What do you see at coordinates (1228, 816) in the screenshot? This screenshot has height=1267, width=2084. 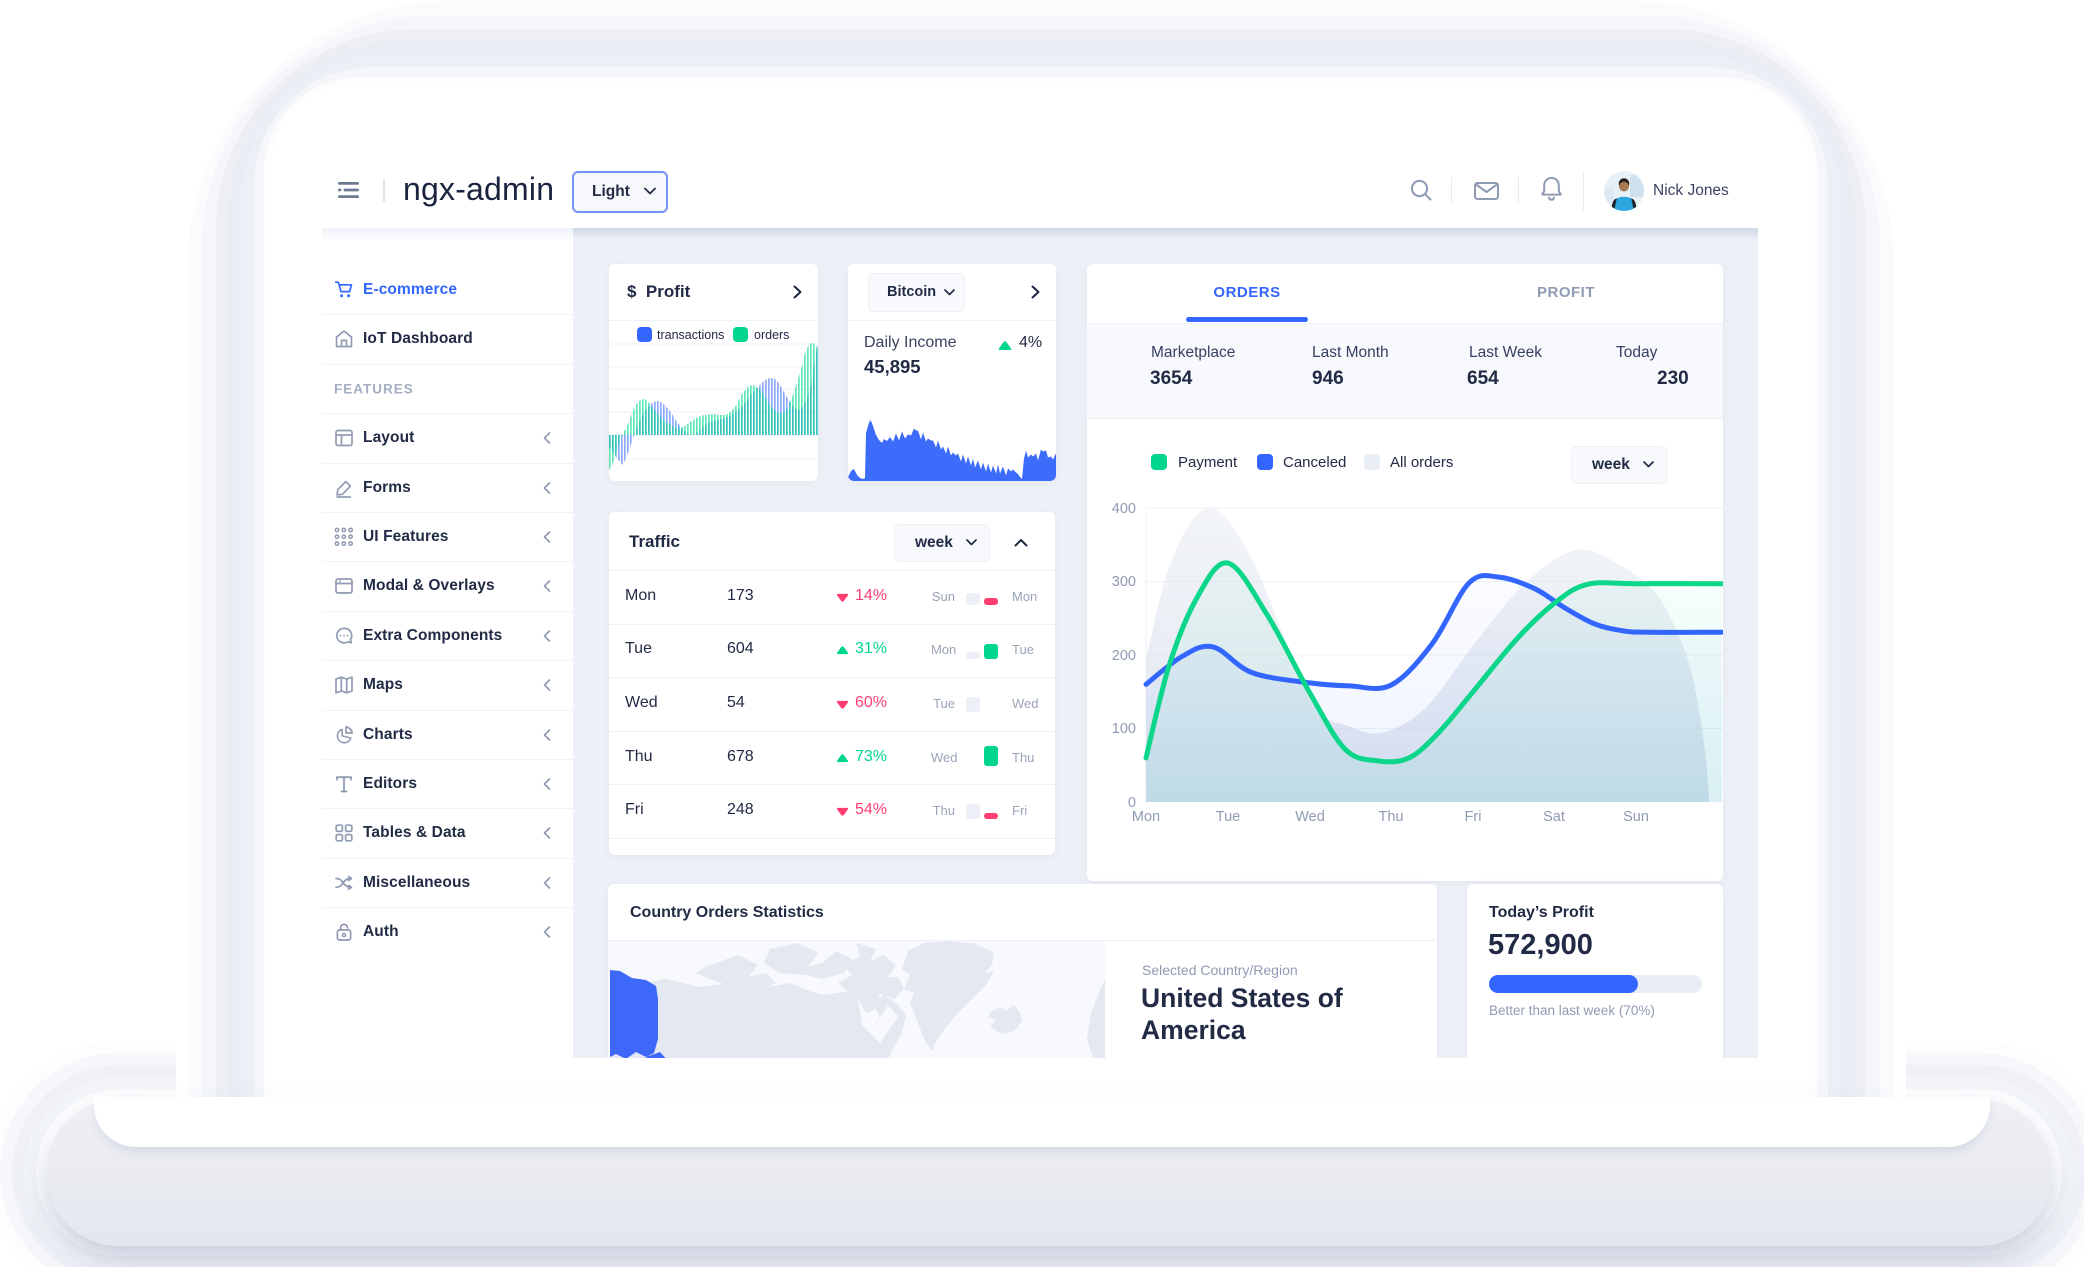 I see `svg-text: Tue` at bounding box center [1228, 816].